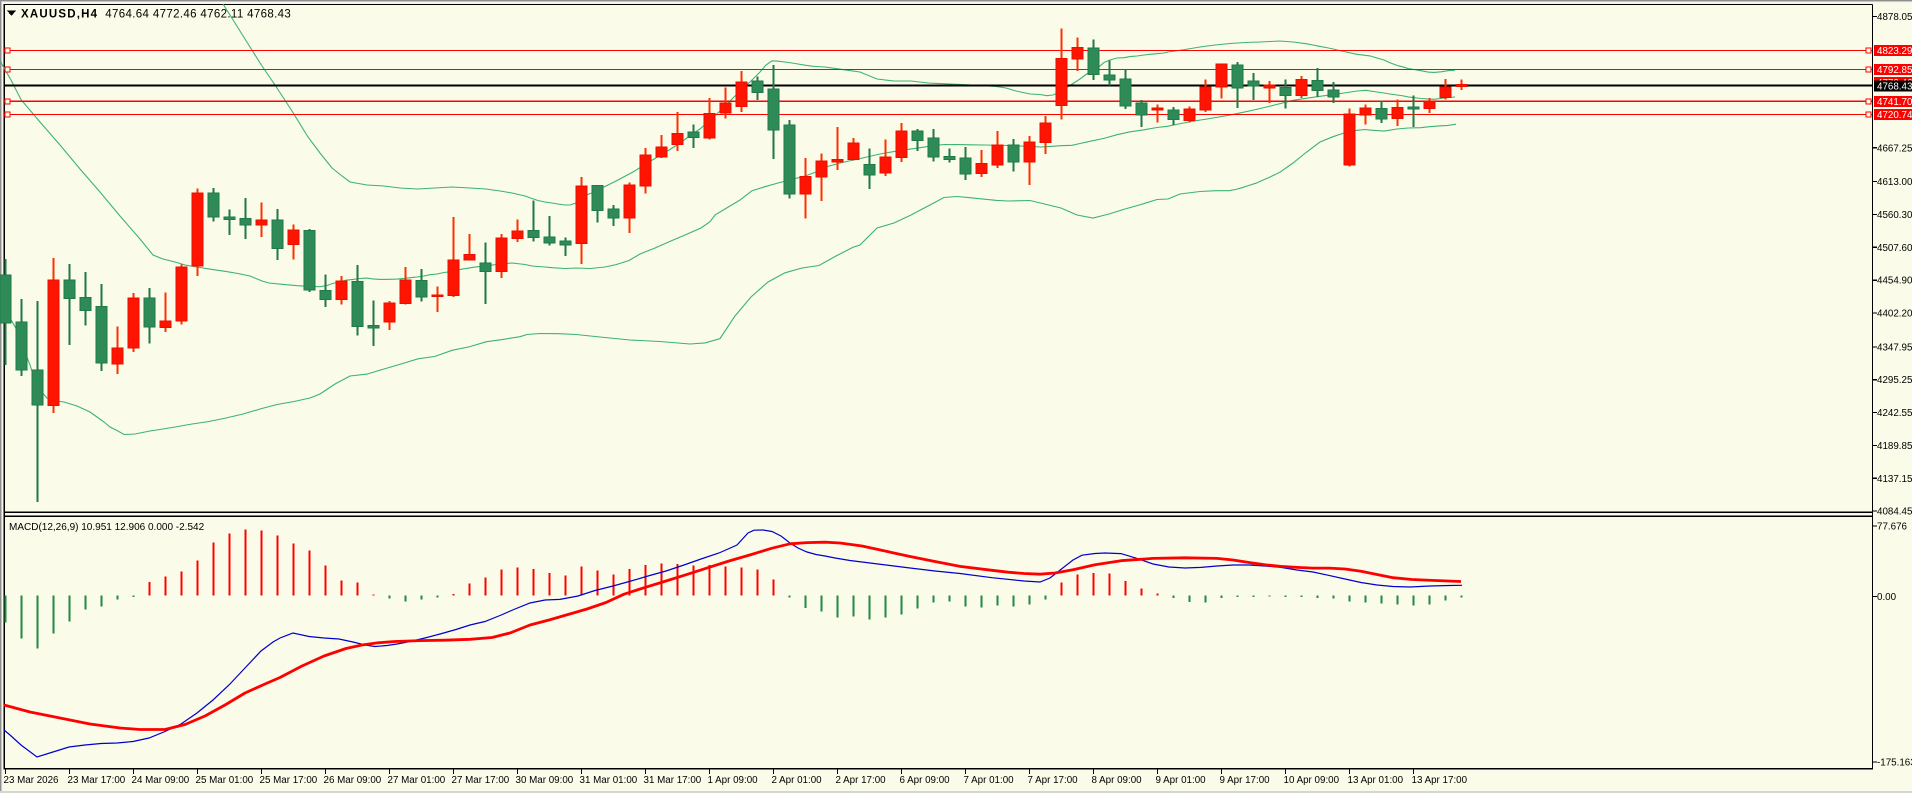 This screenshot has width=1912, height=793. I want to click on svg-text: 31 Mar 01:00, so click(609, 780).